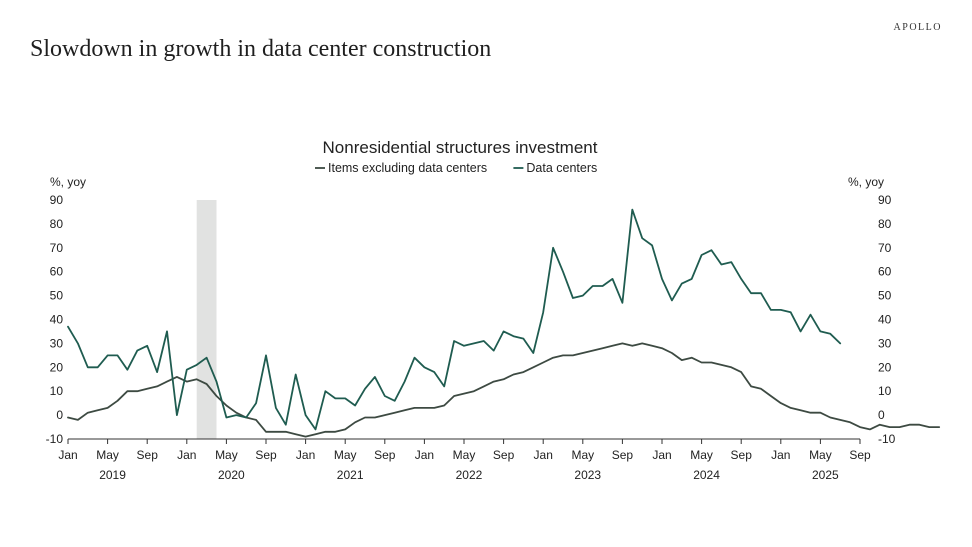 The width and height of the screenshot is (972, 547). I want to click on y-tick-label-right: 60, so click(885, 272).